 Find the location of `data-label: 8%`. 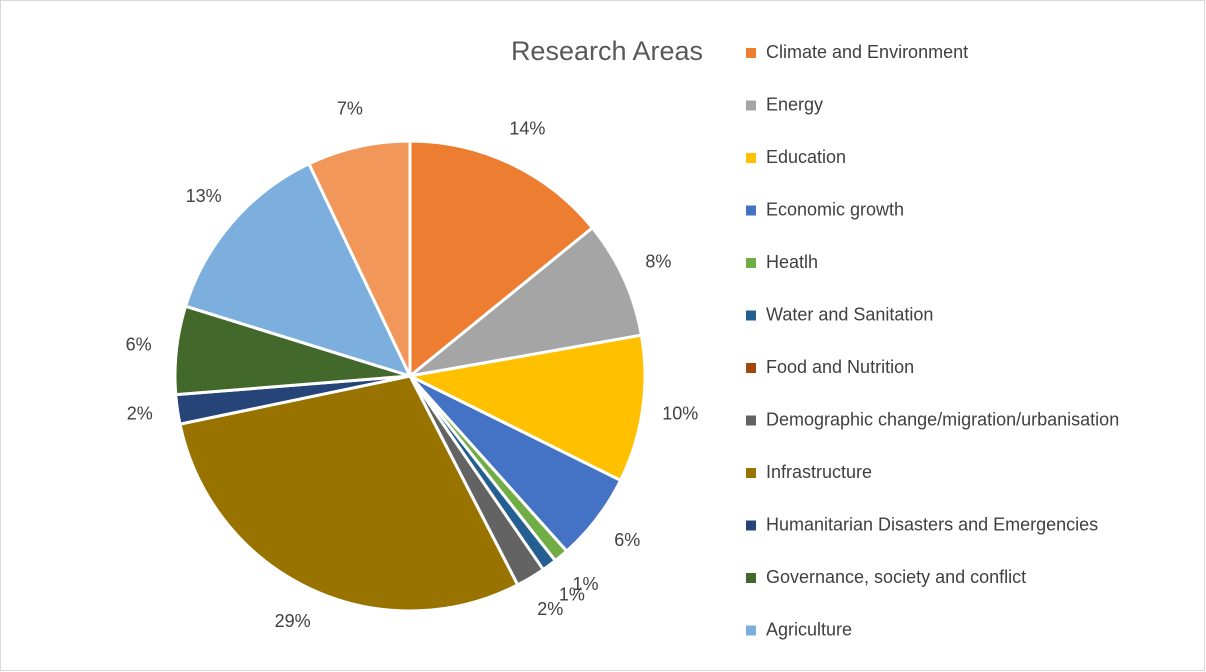

data-label: 8% is located at coordinates (658, 261).